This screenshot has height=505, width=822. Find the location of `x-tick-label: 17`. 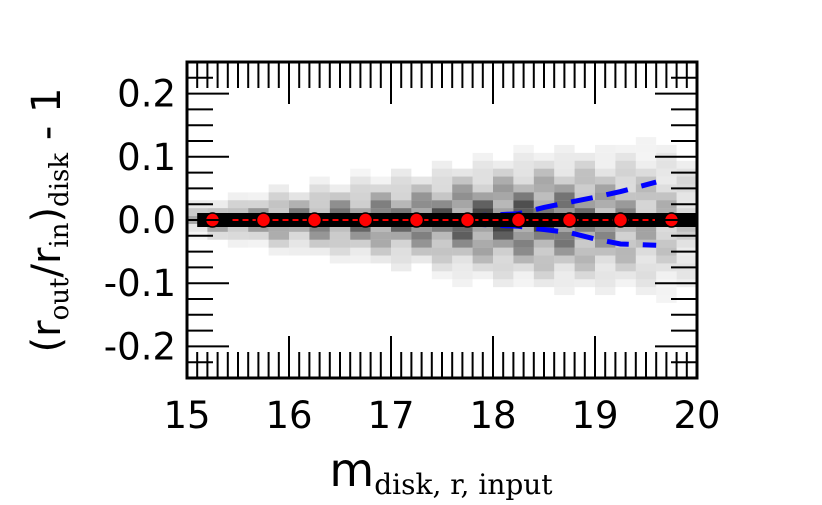

x-tick-label: 17 is located at coordinates (390, 415).